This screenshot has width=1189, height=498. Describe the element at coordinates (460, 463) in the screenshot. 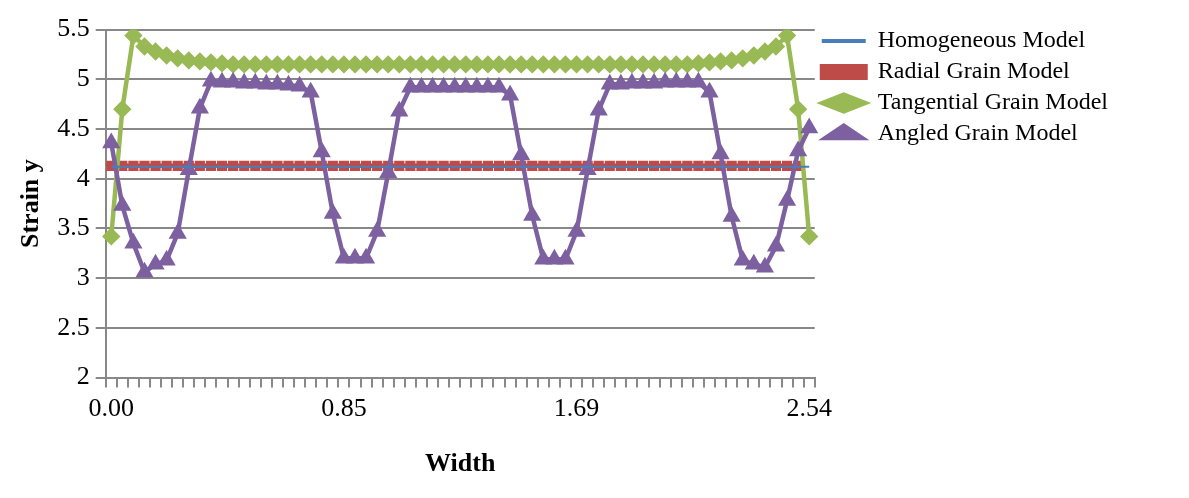

I see `x-axis-title: Width` at that location.